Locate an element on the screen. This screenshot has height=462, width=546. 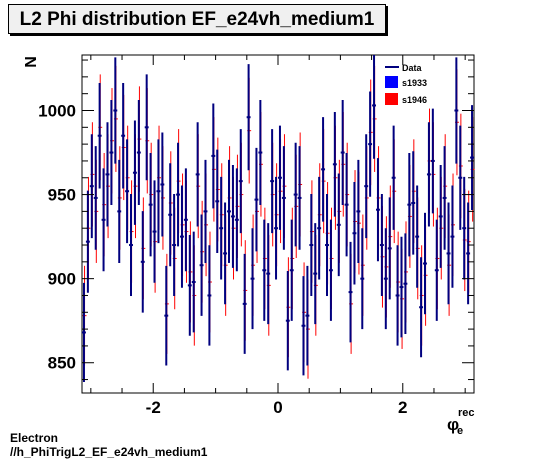
x-tick-label: -2 is located at coordinates (153, 407).